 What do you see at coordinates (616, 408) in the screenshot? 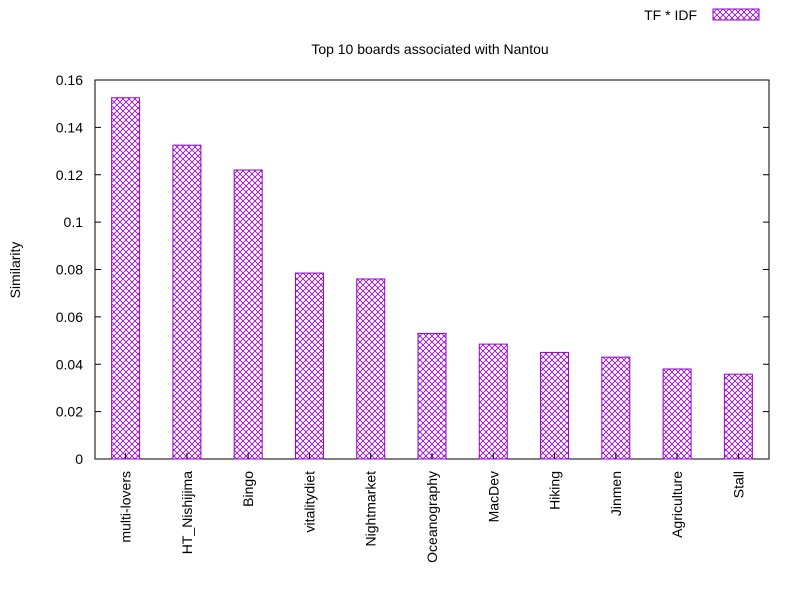
I see `bar-Jinmen` at bounding box center [616, 408].